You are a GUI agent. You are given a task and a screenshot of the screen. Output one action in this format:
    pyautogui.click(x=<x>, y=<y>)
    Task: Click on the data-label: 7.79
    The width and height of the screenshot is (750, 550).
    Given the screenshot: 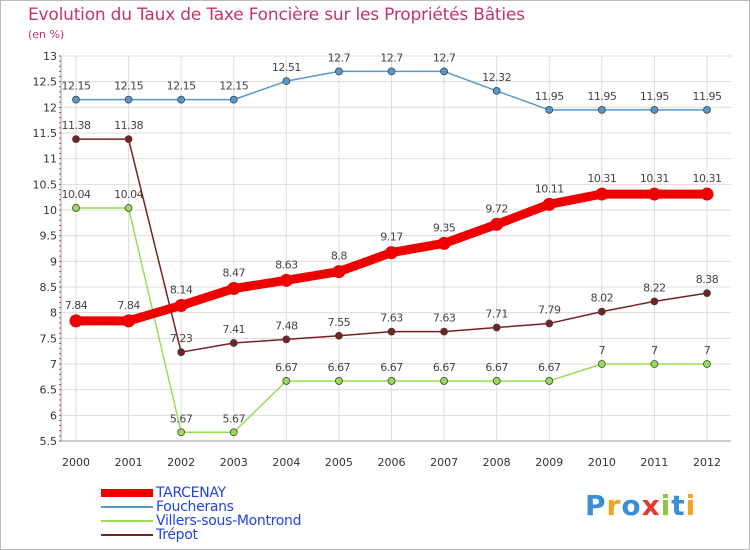 What is the action you would take?
    pyautogui.click(x=549, y=309)
    